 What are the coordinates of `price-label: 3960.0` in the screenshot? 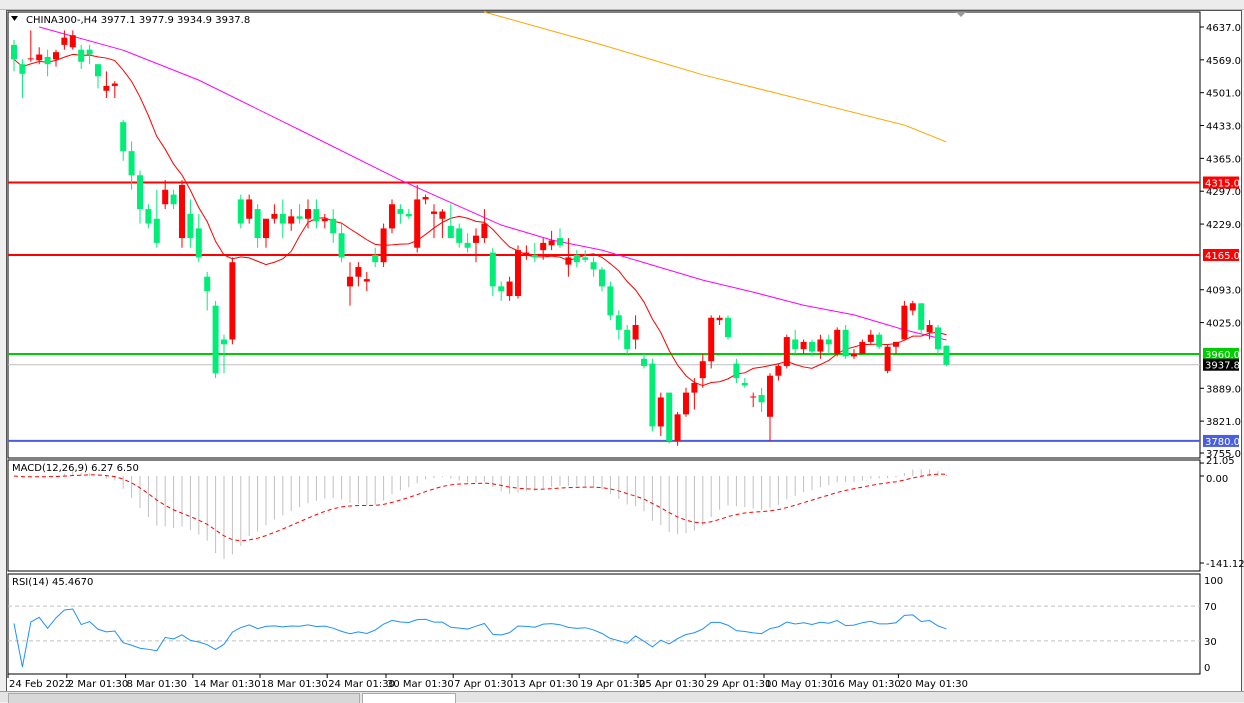 It's located at (1222, 355).